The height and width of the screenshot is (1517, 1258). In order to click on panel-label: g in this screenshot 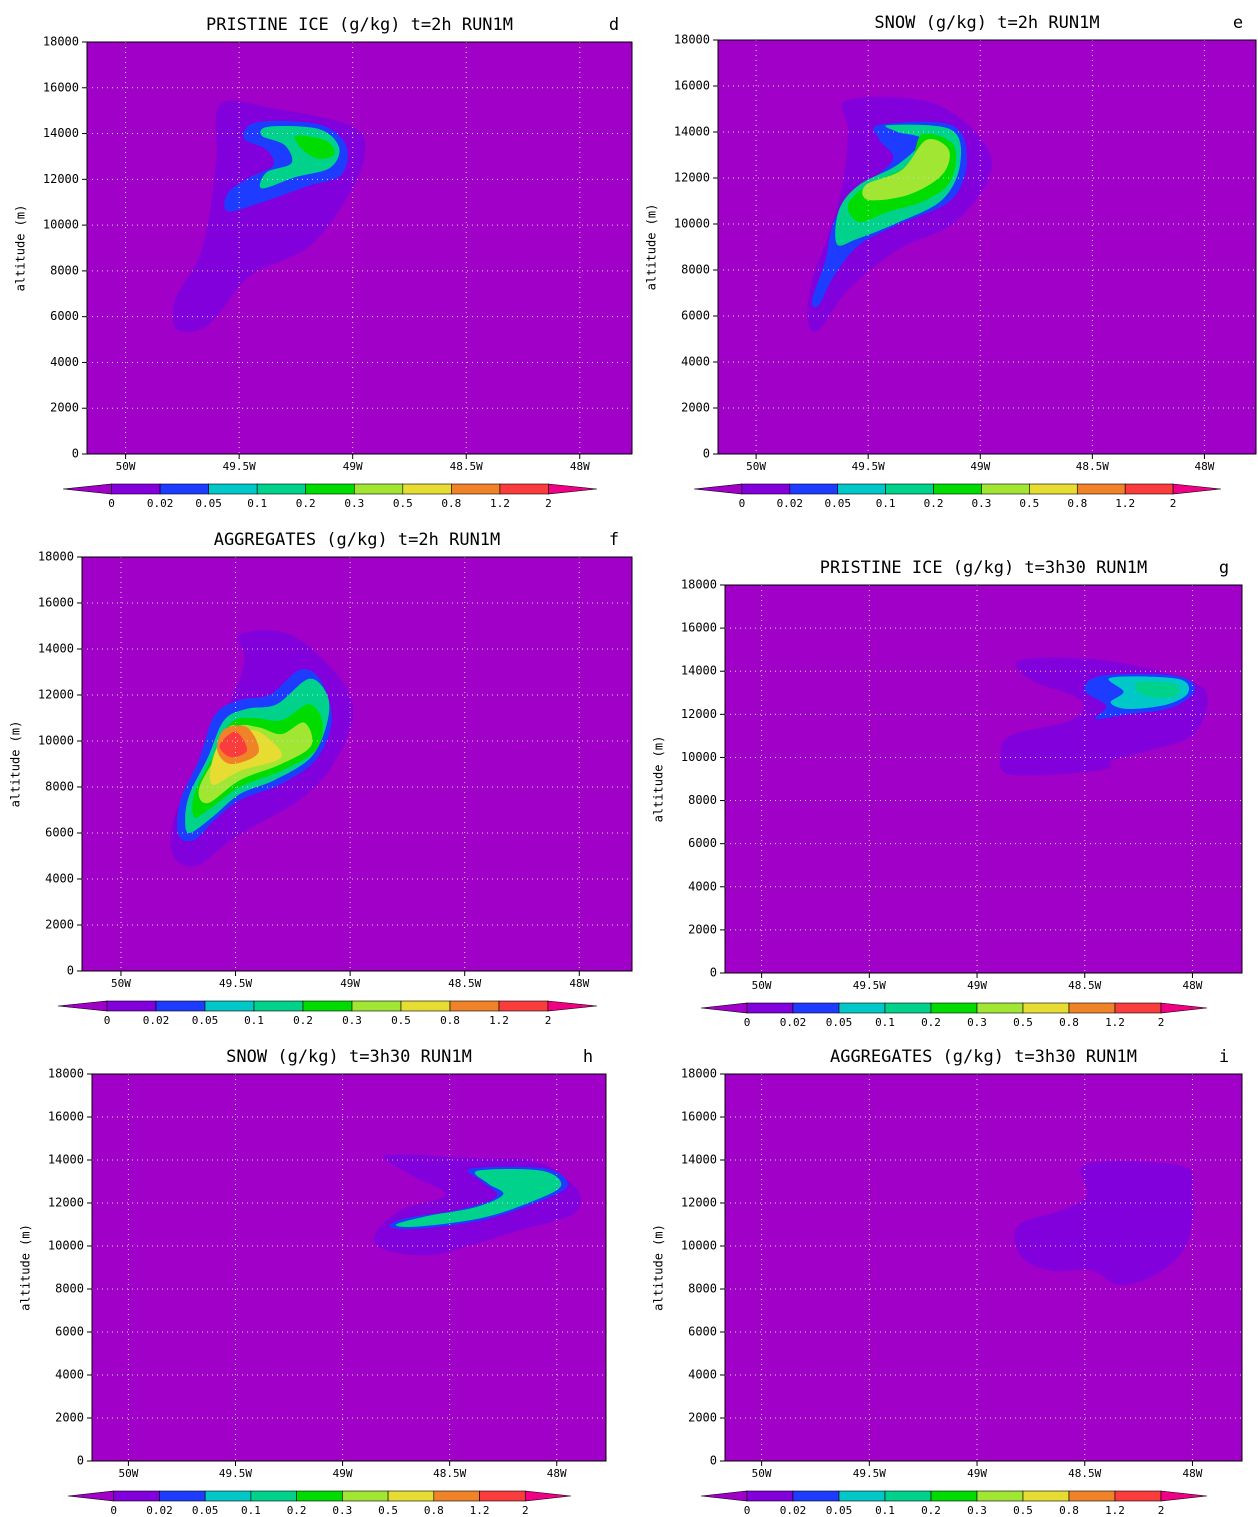, I will do `click(1224, 568)`.